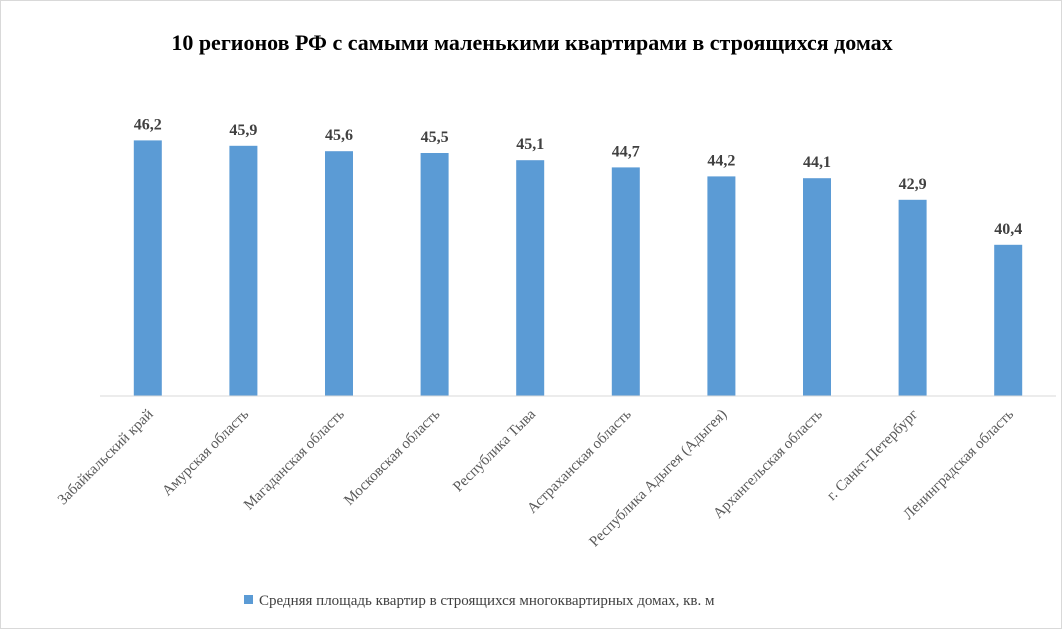  I want to click on category-label-10: Ленинградская область, so click(959, 464).